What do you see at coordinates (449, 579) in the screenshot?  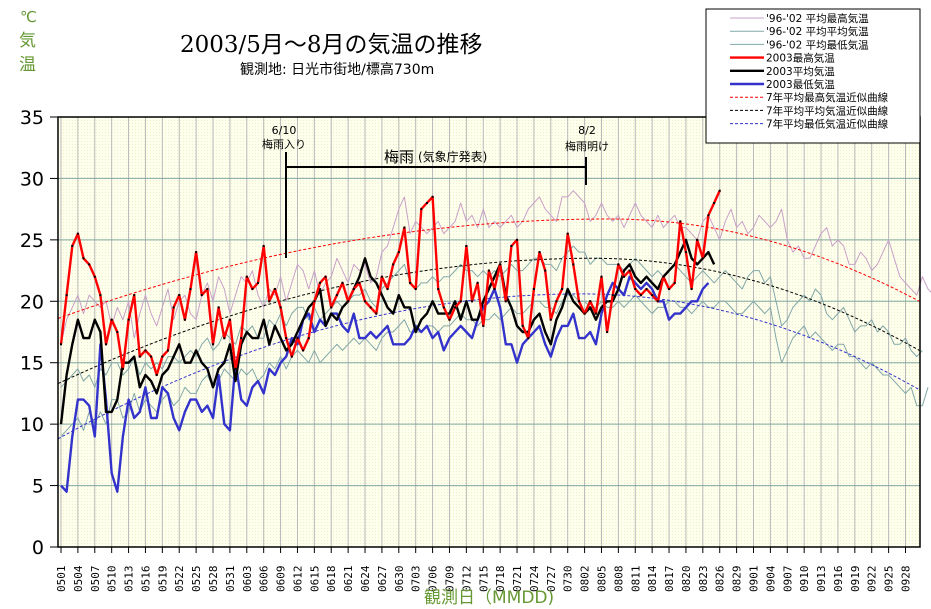 I see `x-tick-label: 0709` at bounding box center [449, 579].